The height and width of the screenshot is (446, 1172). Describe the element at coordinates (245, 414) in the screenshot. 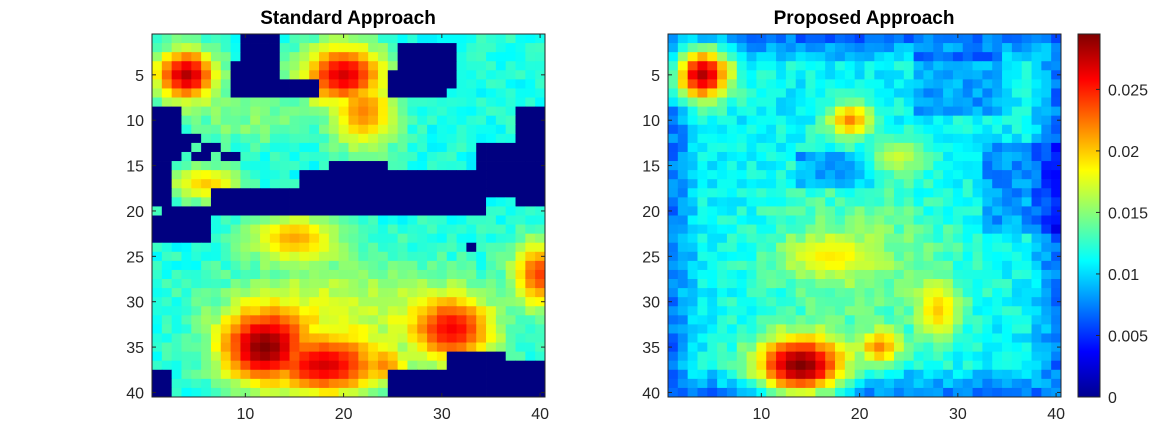

I see `x-tick-label: 10` at that location.